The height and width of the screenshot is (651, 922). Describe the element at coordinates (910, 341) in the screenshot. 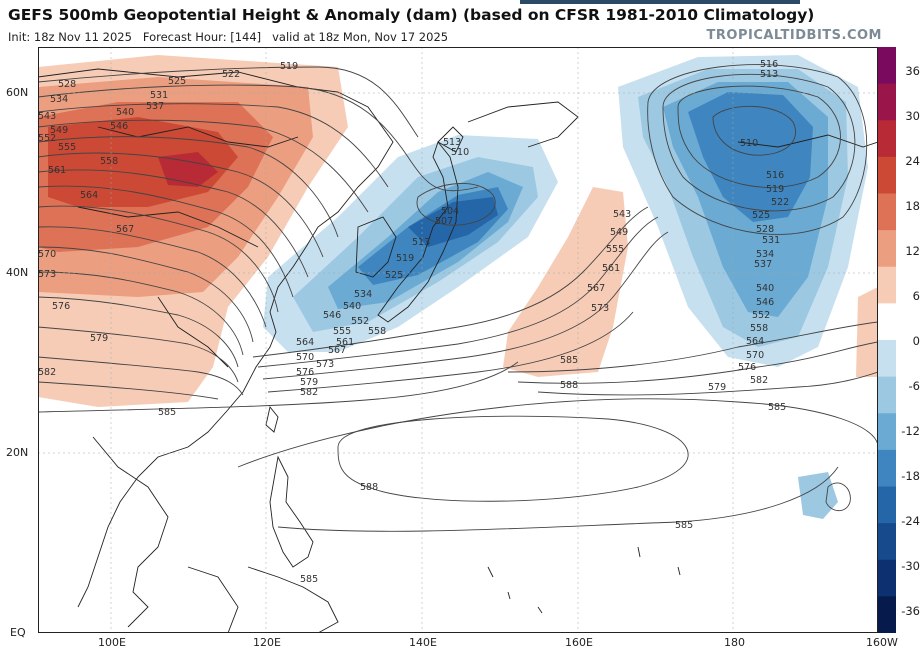

I see `colorbar-labels: 36 30 24 18 12 6 0 -6 -12 -18 -24 -30 -36` at that location.